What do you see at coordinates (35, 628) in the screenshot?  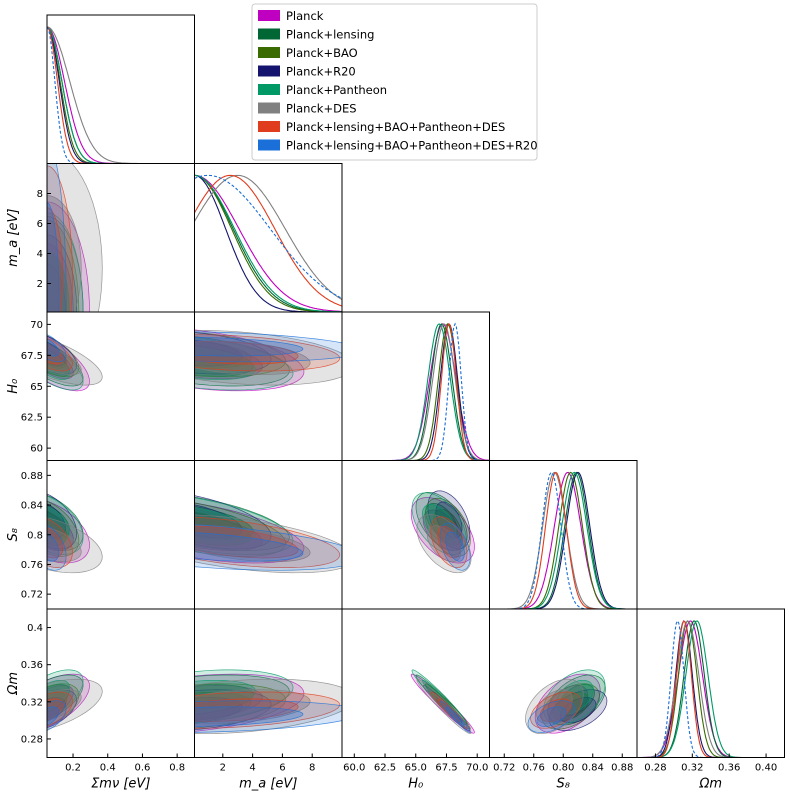 I see `y-tick-label: 0.4` at bounding box center [35, 628].